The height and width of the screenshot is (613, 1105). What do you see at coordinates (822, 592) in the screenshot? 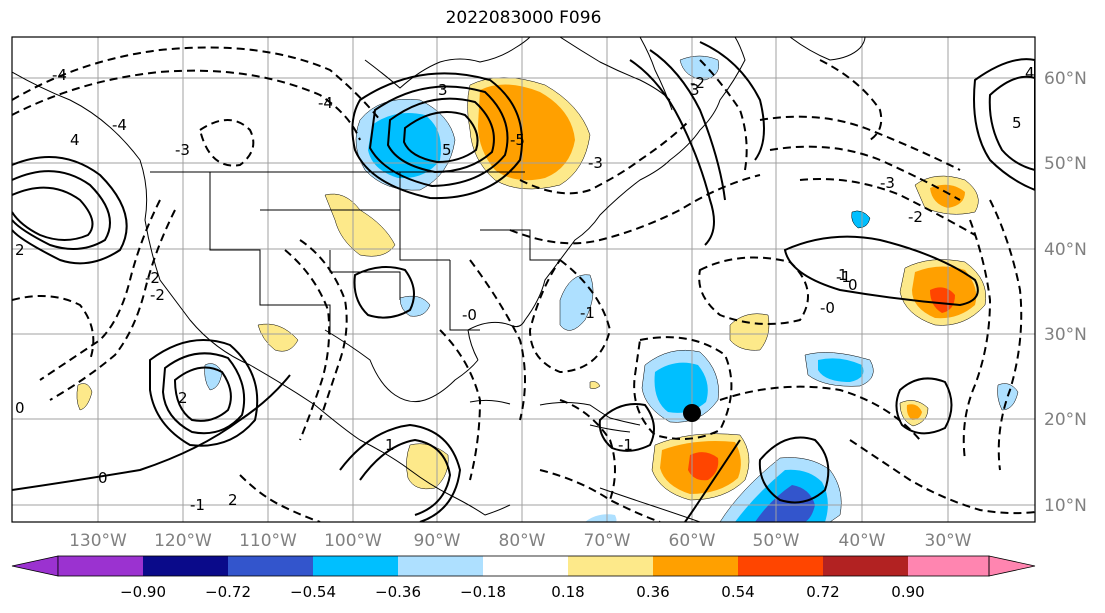
I see `colorbar-tick-label: 0.72` at bounding box center [822, 592].